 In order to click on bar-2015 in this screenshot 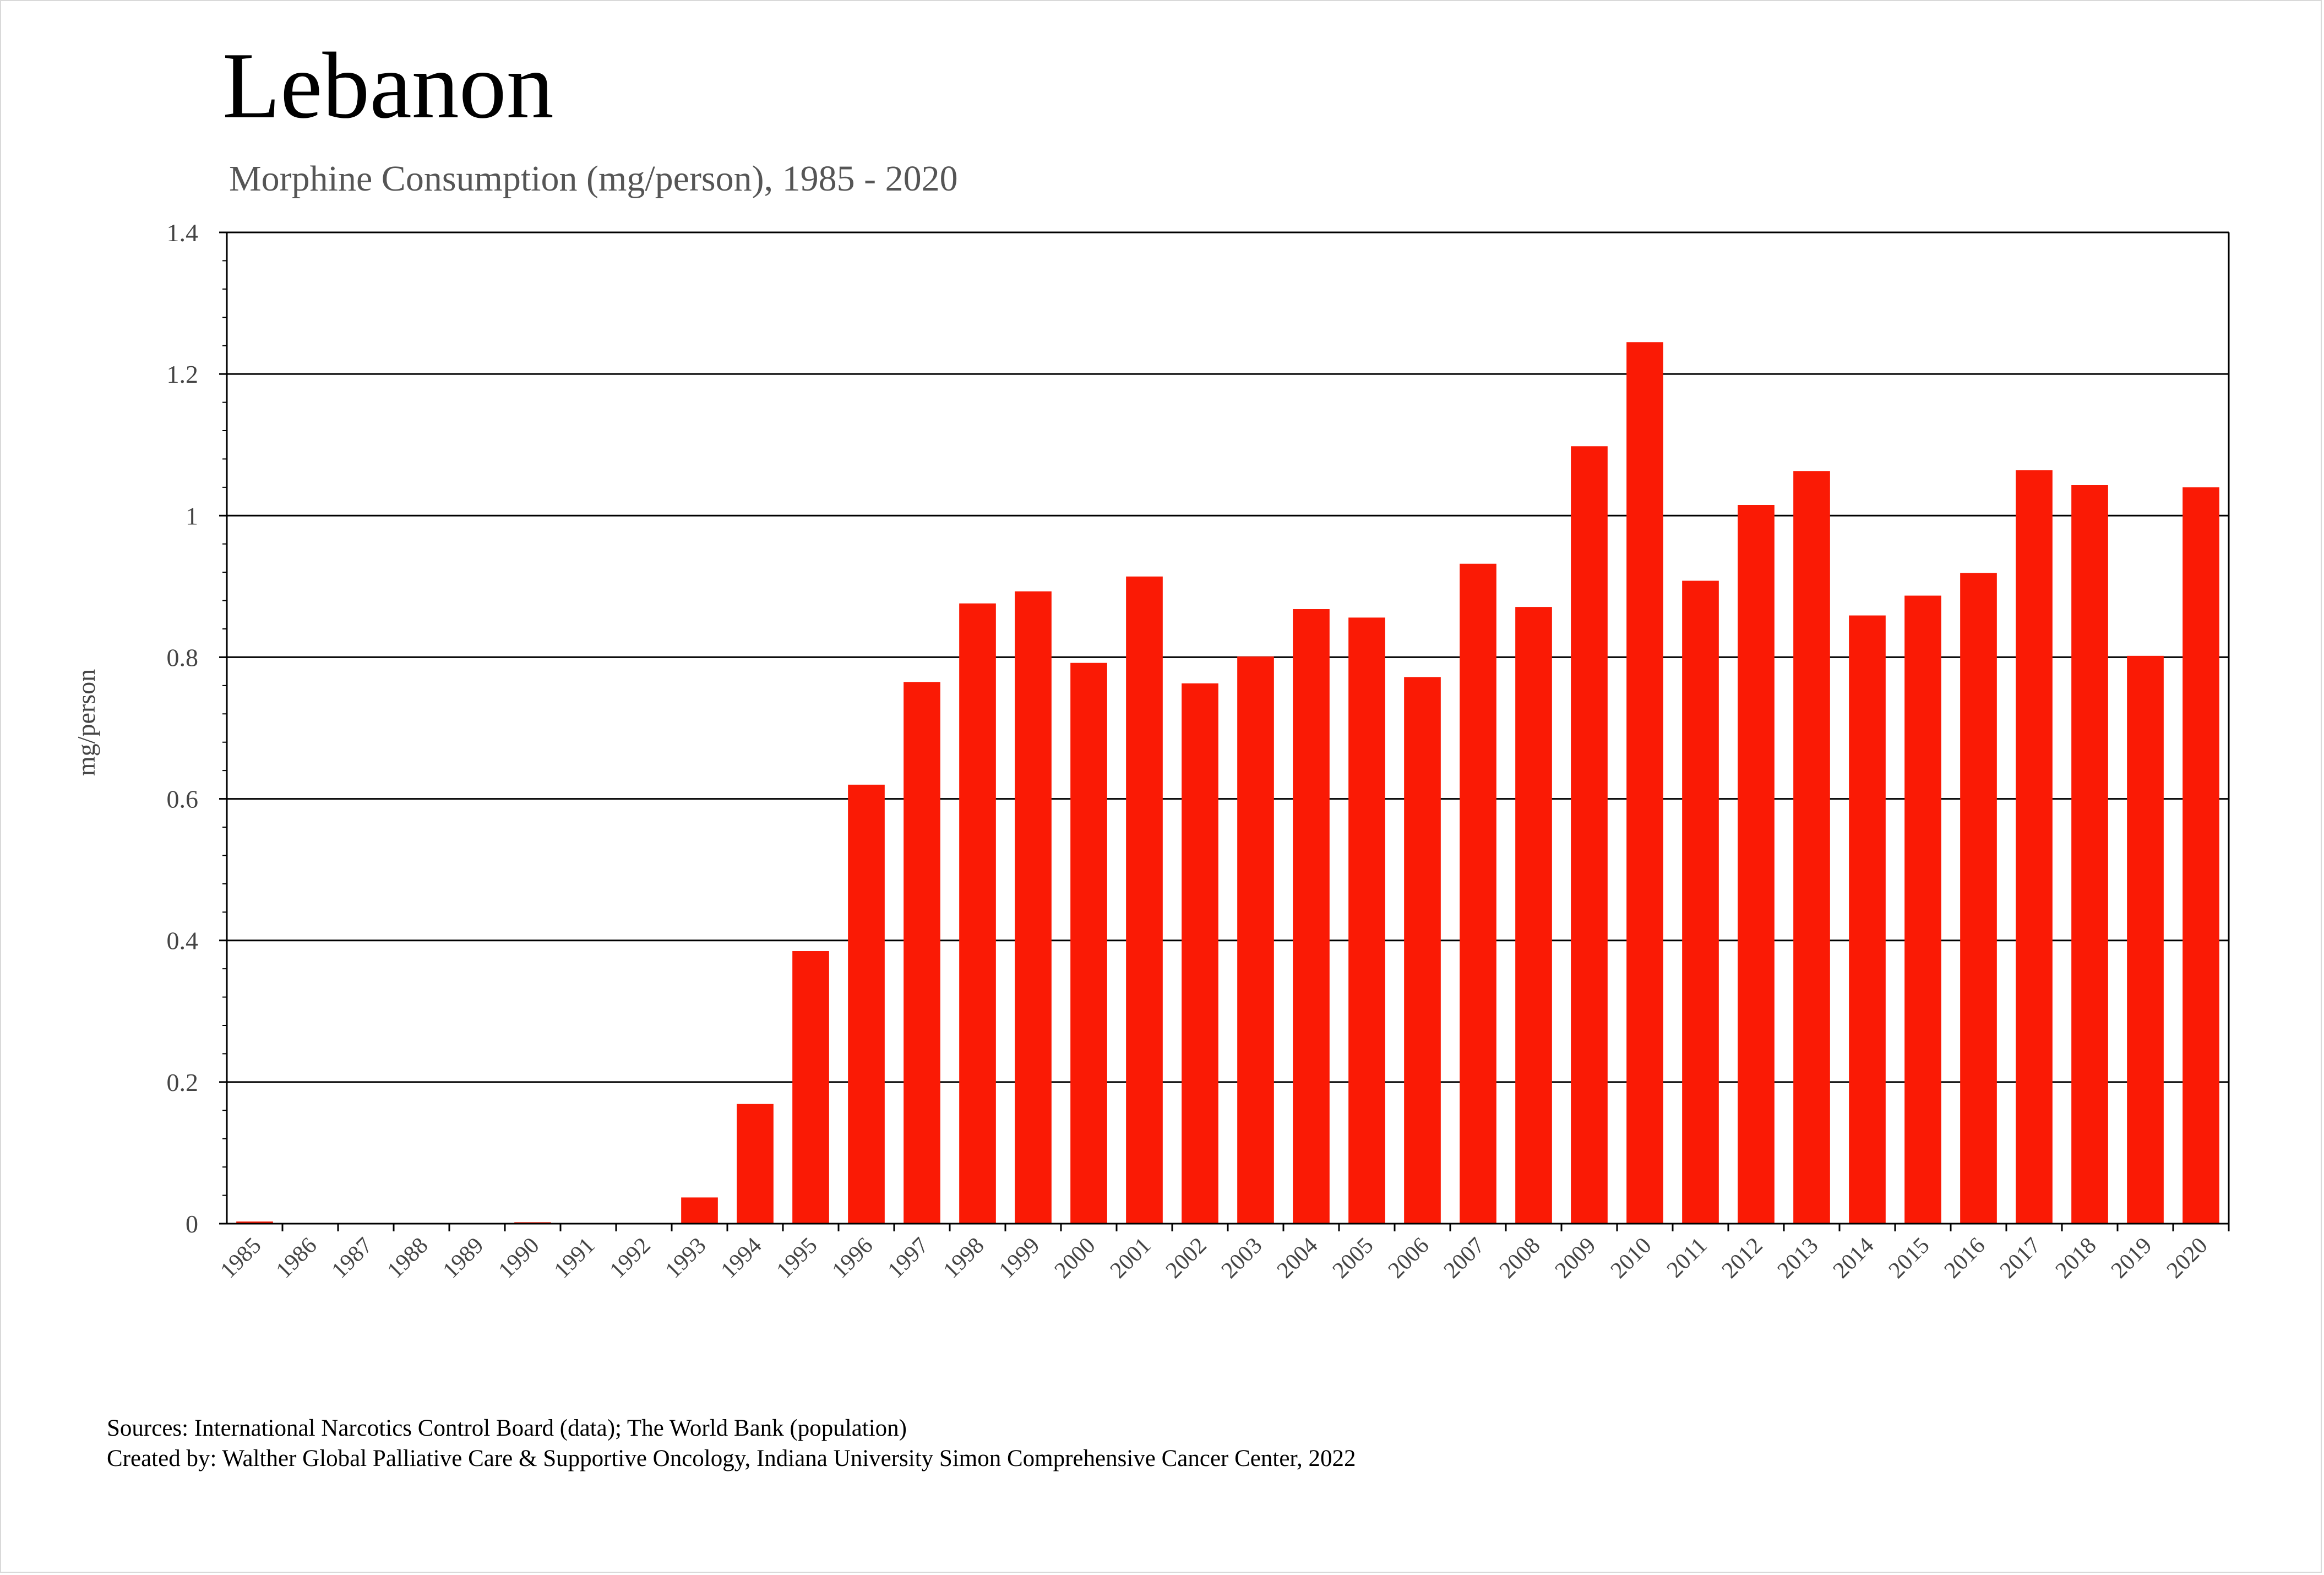, I will do `click(1923, 909)`.